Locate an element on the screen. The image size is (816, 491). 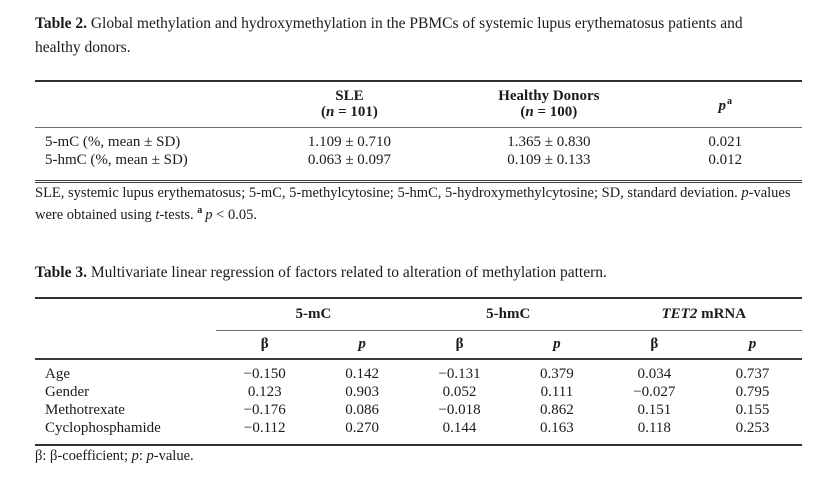
table3-row-label: Gender is located at coordinates (67, 392).